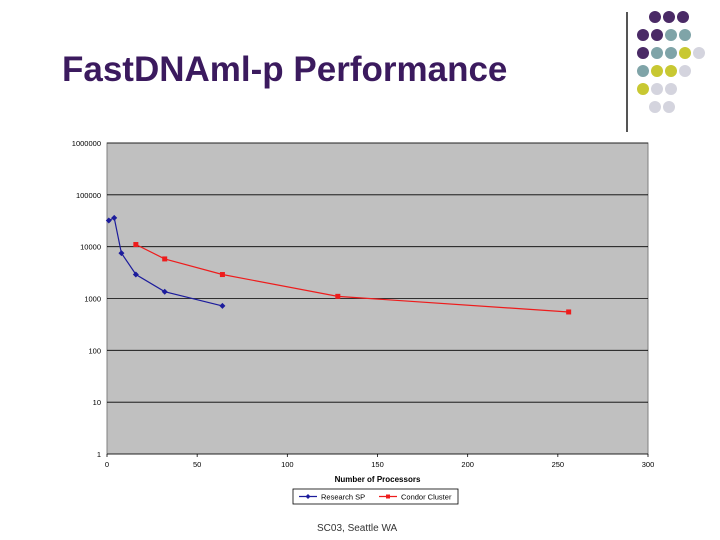 This screenshot has height=540, width=720. What do you see at coordinates (197, 464) in the screenshot?
I see `x-tick-label: 50` at bounding box center [197, 464].